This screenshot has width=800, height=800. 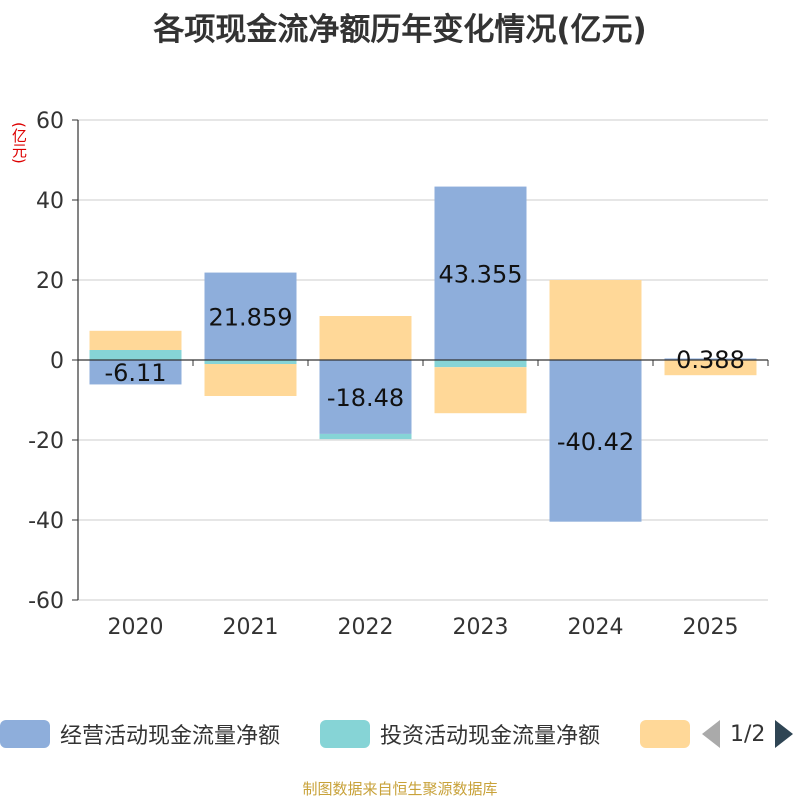 I want to click on legend-item-operating: 经营活动现金流量净额, so click(x=140, y=734).